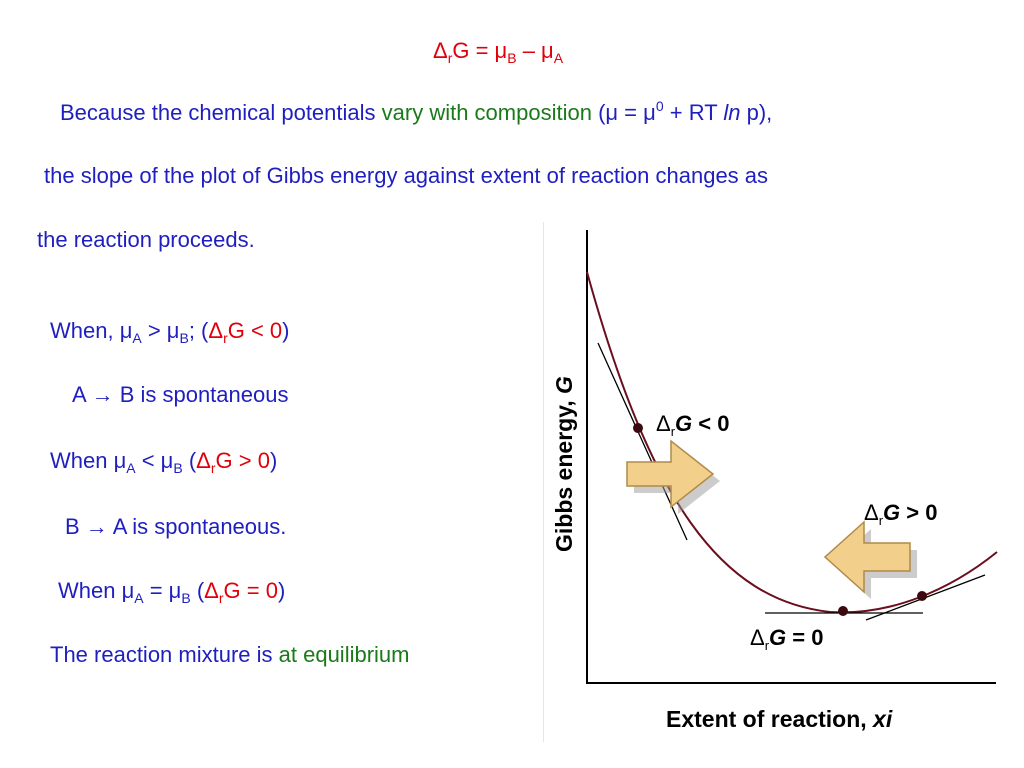 This screenshot has width=1024, height=768. Describe the element at coordinates (197, 526) in the screenshot. I see `result-text-b: A is spontaneous.` at that location.